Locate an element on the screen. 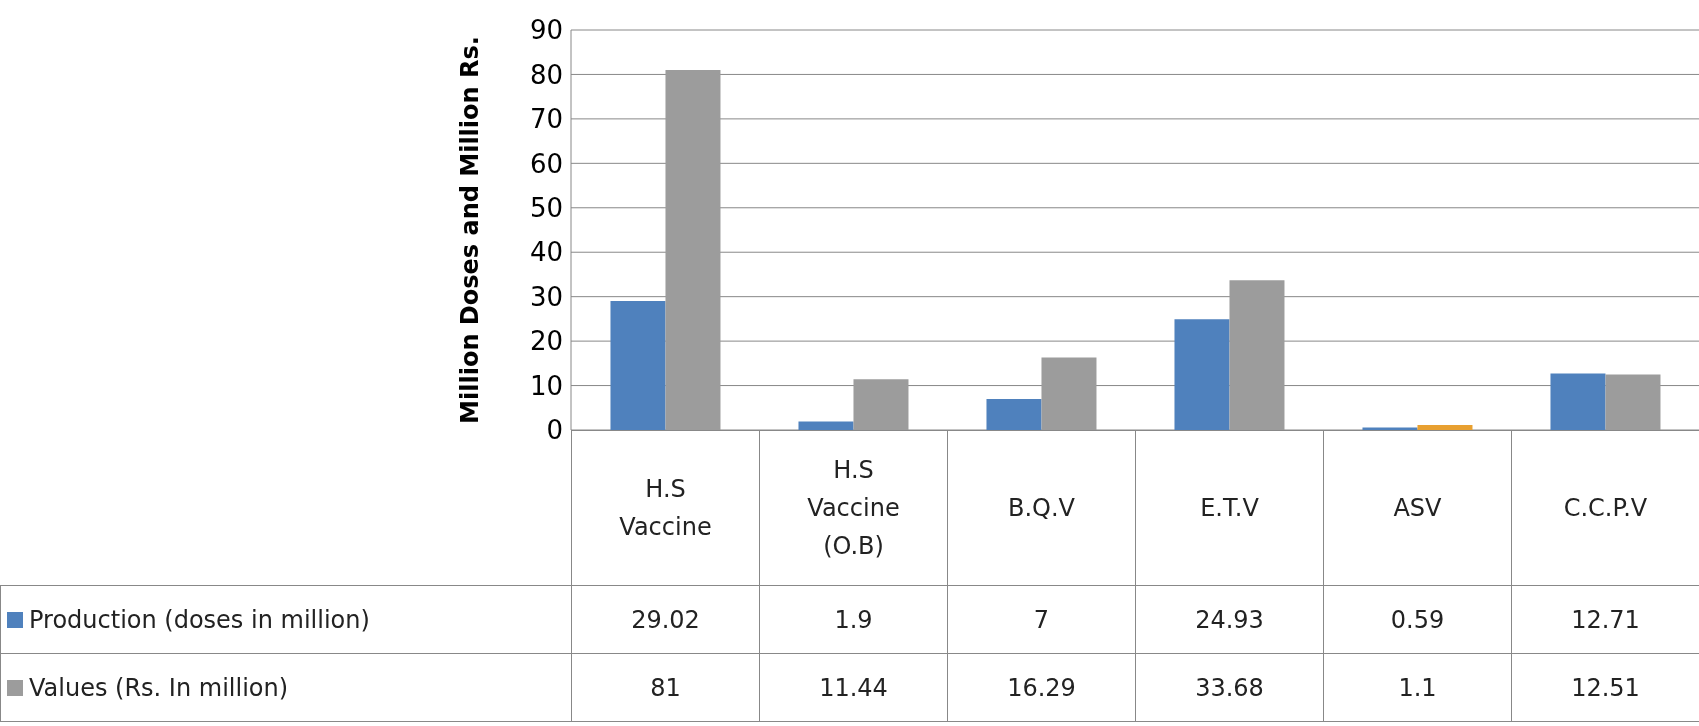 The image size is (1699, 726). y-tick-label: 60 is located at coordinates (546, 163).